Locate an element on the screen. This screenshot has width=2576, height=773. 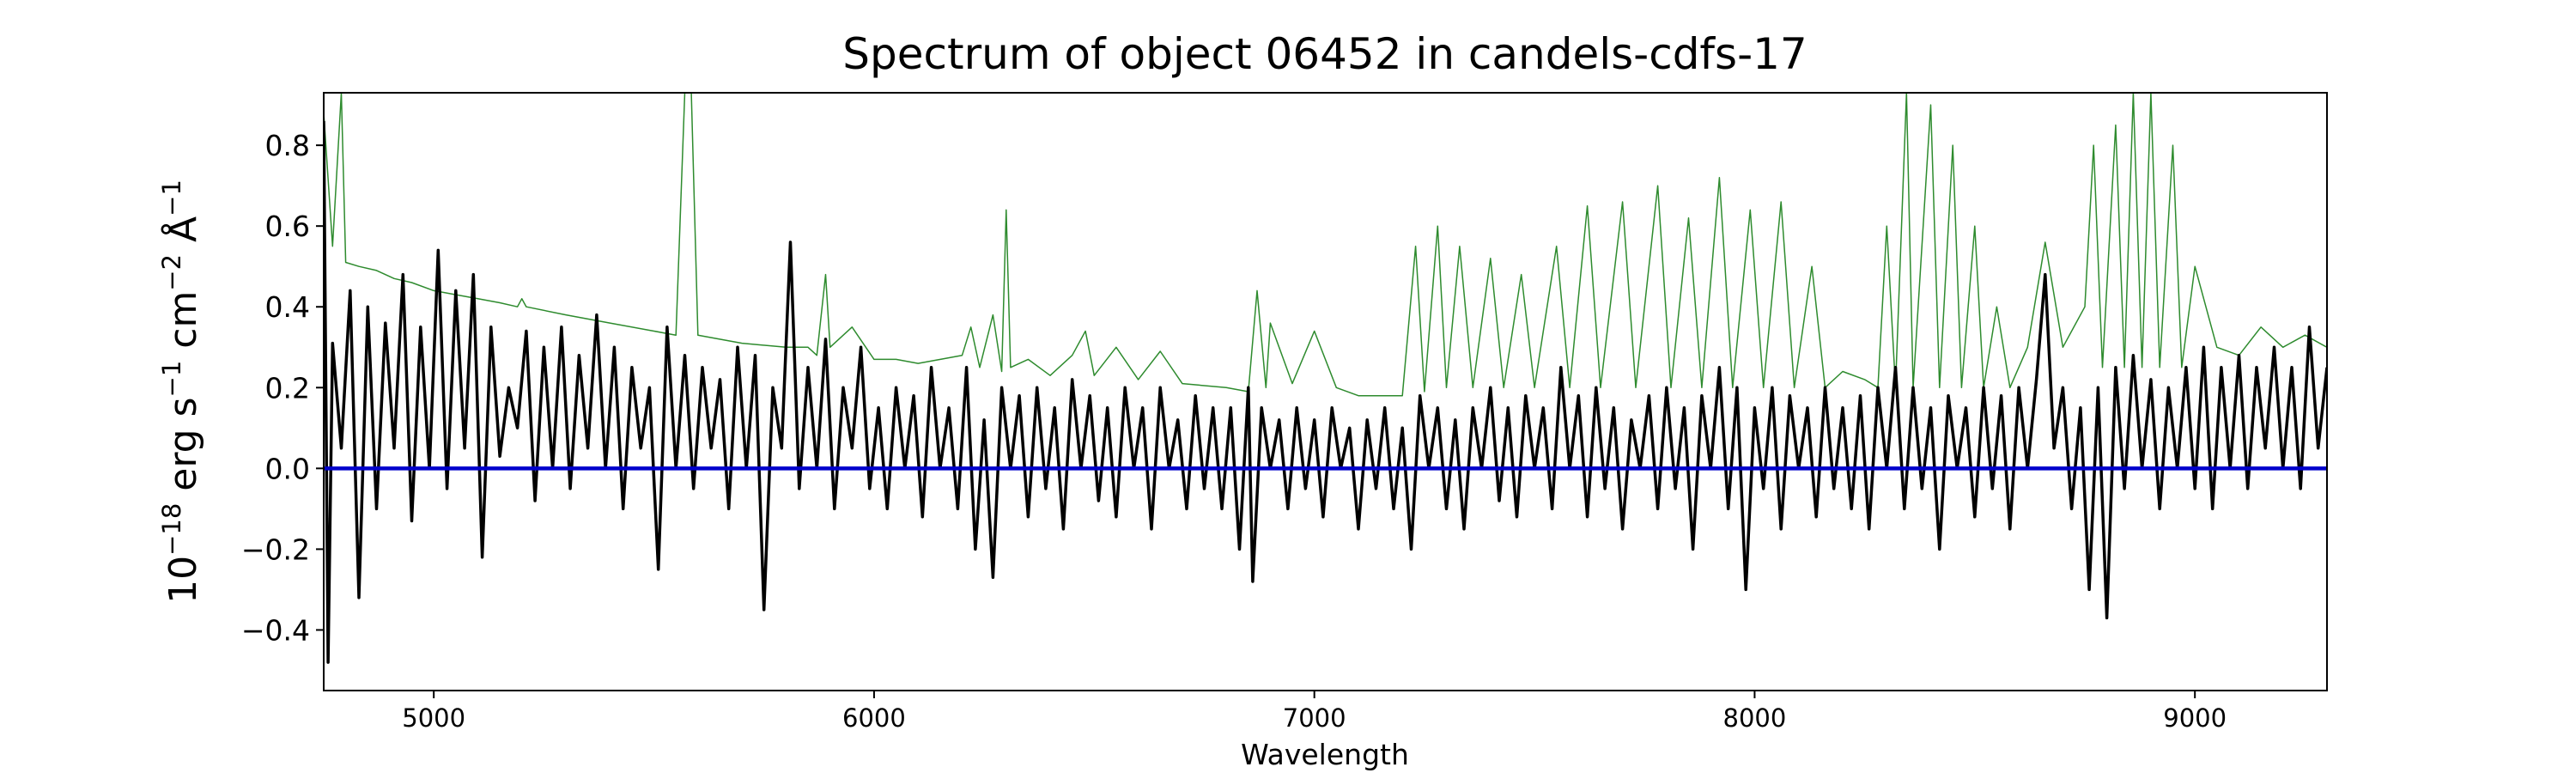
y-axis-label: 10−18 erg s−1 cm−2 Å−1 is located at coordinates (181, 392).